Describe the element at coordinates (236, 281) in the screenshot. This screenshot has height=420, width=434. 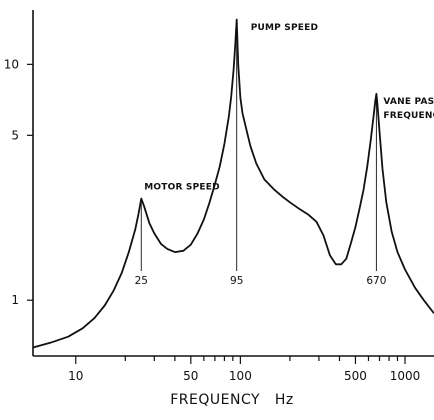
I see `peak-value-label: 95` at that location.